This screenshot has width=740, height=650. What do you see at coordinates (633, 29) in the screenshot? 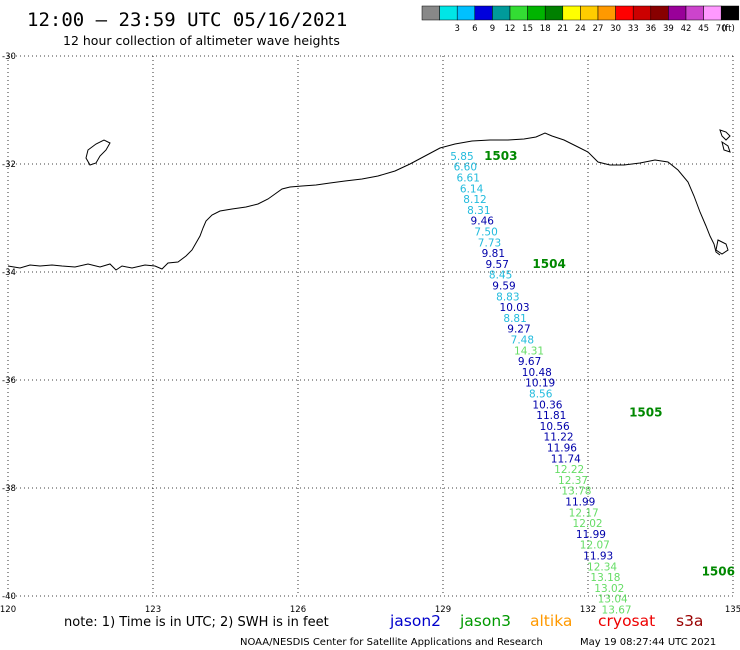
I see `legend-label: 33` at bounding box center [633, 29].